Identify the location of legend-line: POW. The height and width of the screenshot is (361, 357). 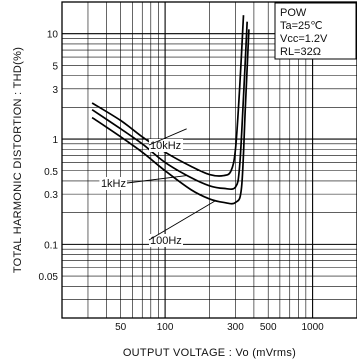
(293, 13).